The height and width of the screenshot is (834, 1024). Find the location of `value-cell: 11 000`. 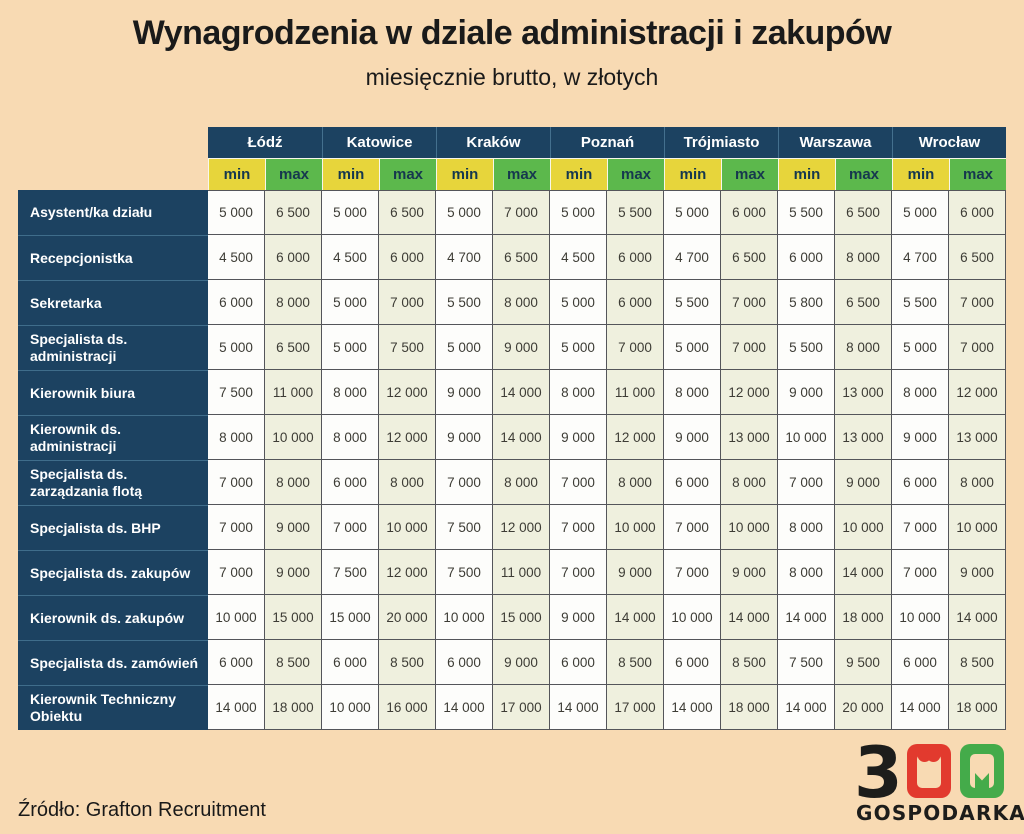

value-cell: 11 000 is located at coordinates (521, 572).